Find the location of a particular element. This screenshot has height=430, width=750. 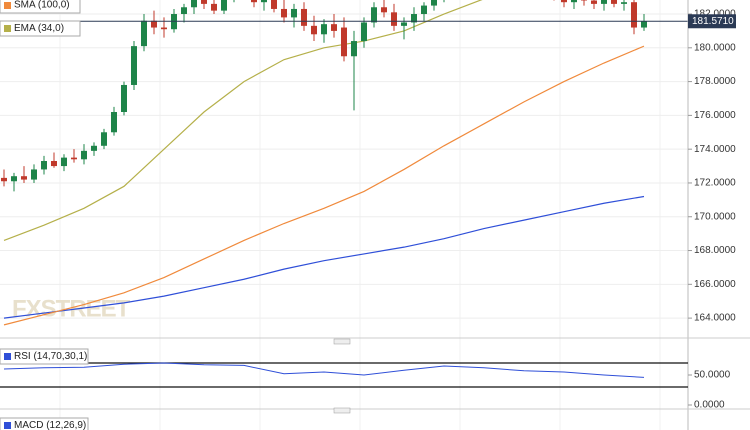

rsi-line is located at coordinates (324, 370).